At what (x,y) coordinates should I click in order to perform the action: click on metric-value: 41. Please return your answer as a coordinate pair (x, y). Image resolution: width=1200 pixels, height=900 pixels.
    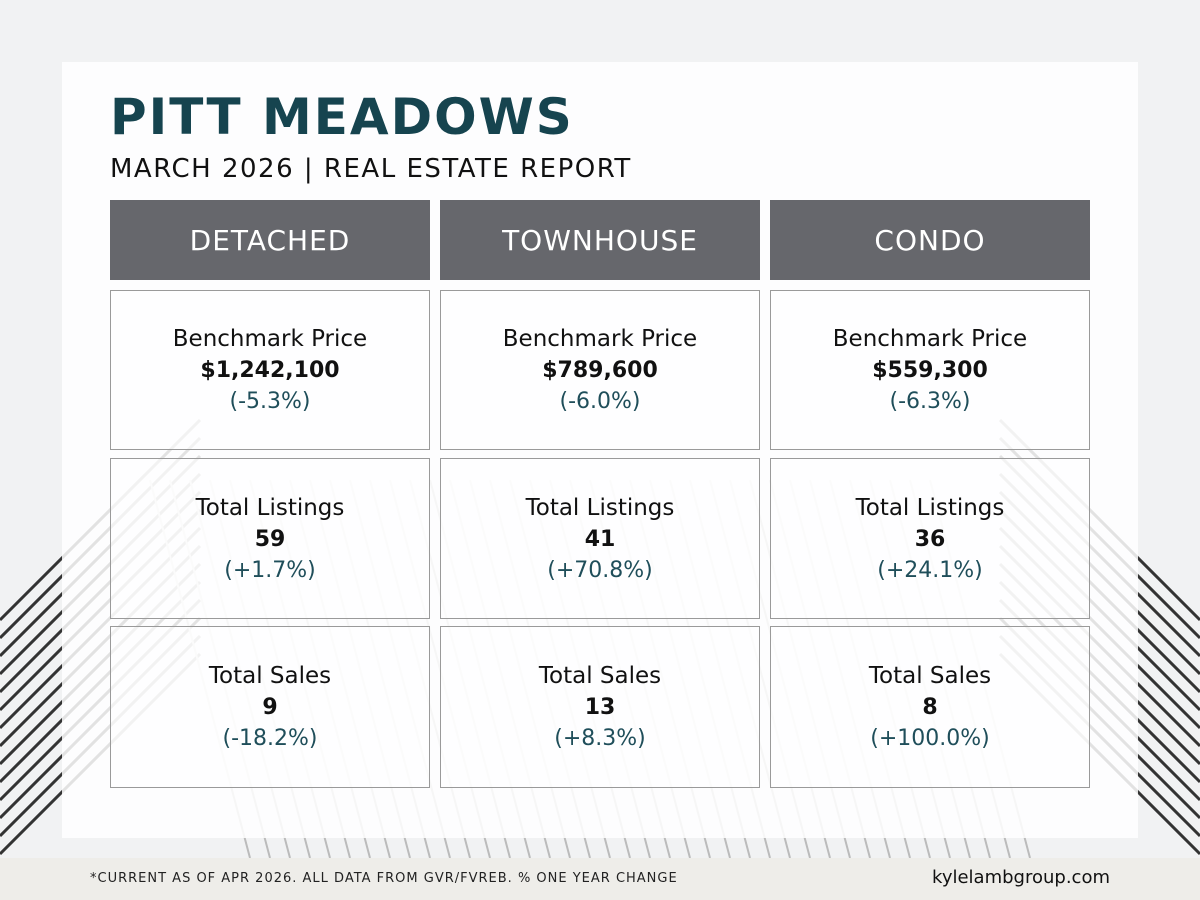
    Looking at the image, I should click on (600, 539).